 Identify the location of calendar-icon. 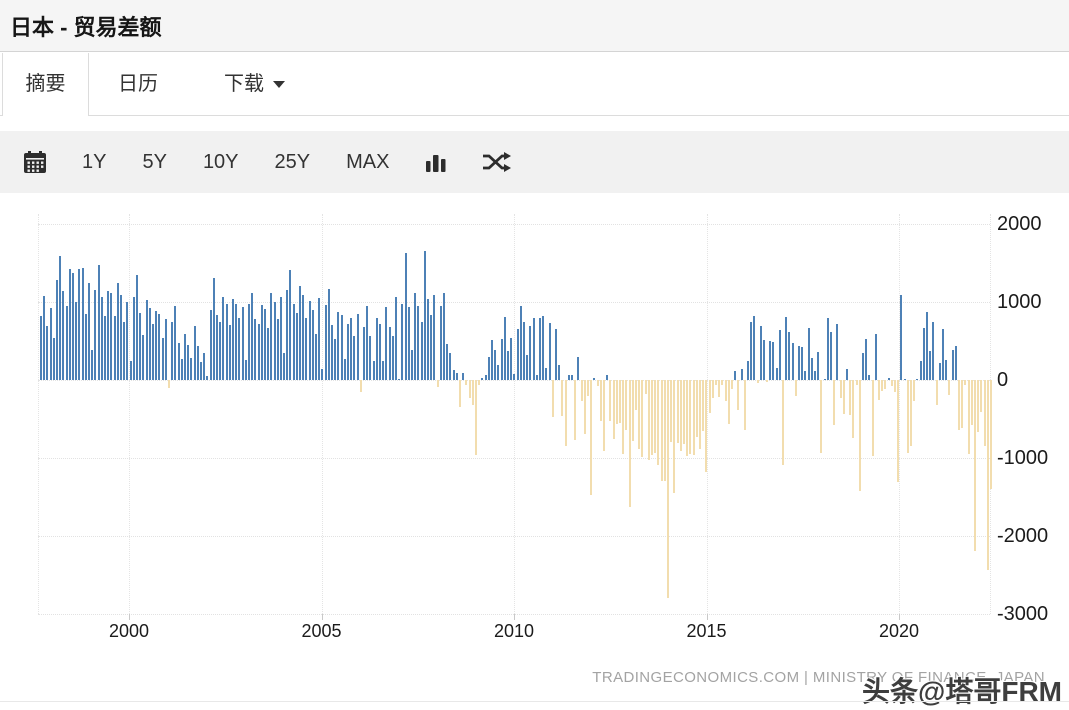
(35, 162).